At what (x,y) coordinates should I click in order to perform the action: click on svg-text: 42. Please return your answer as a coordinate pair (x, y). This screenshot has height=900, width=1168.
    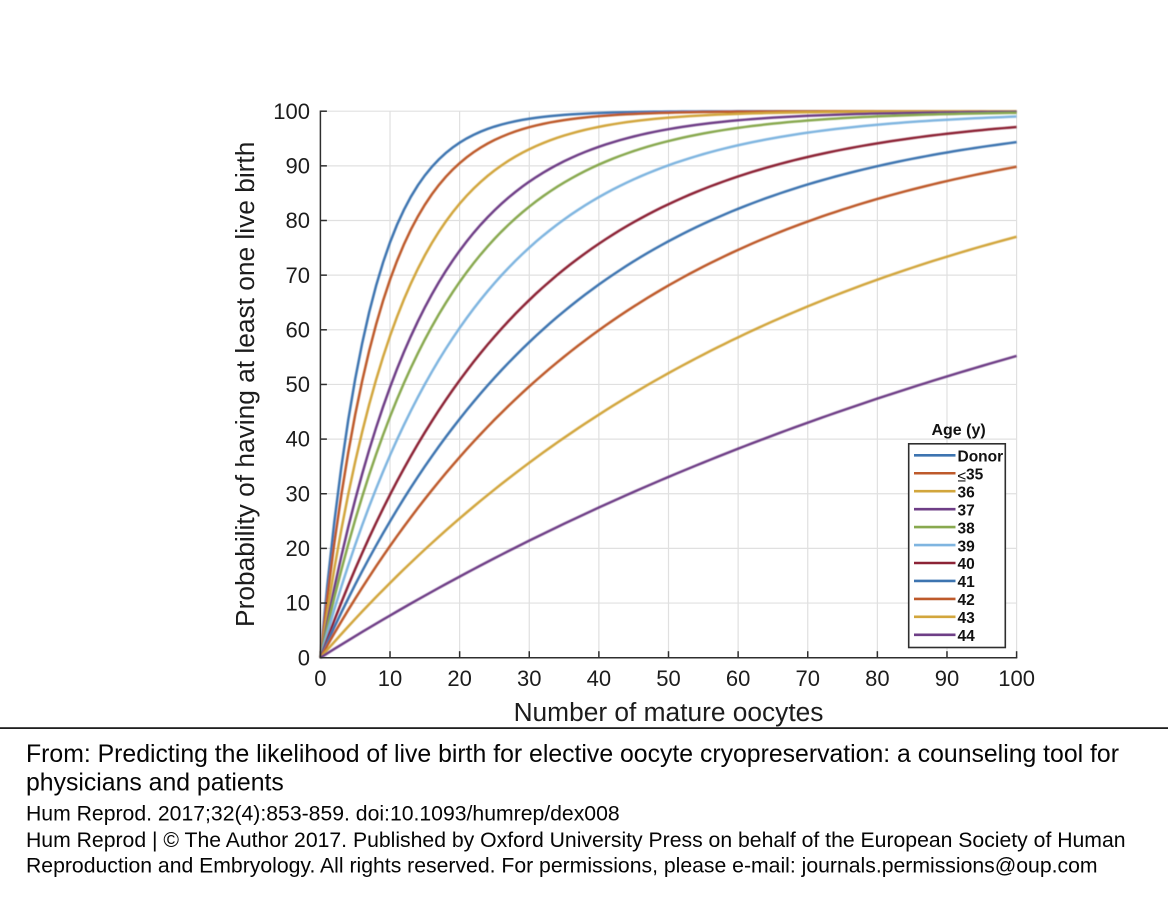
    Looking at the image, I should click on (966, 600).